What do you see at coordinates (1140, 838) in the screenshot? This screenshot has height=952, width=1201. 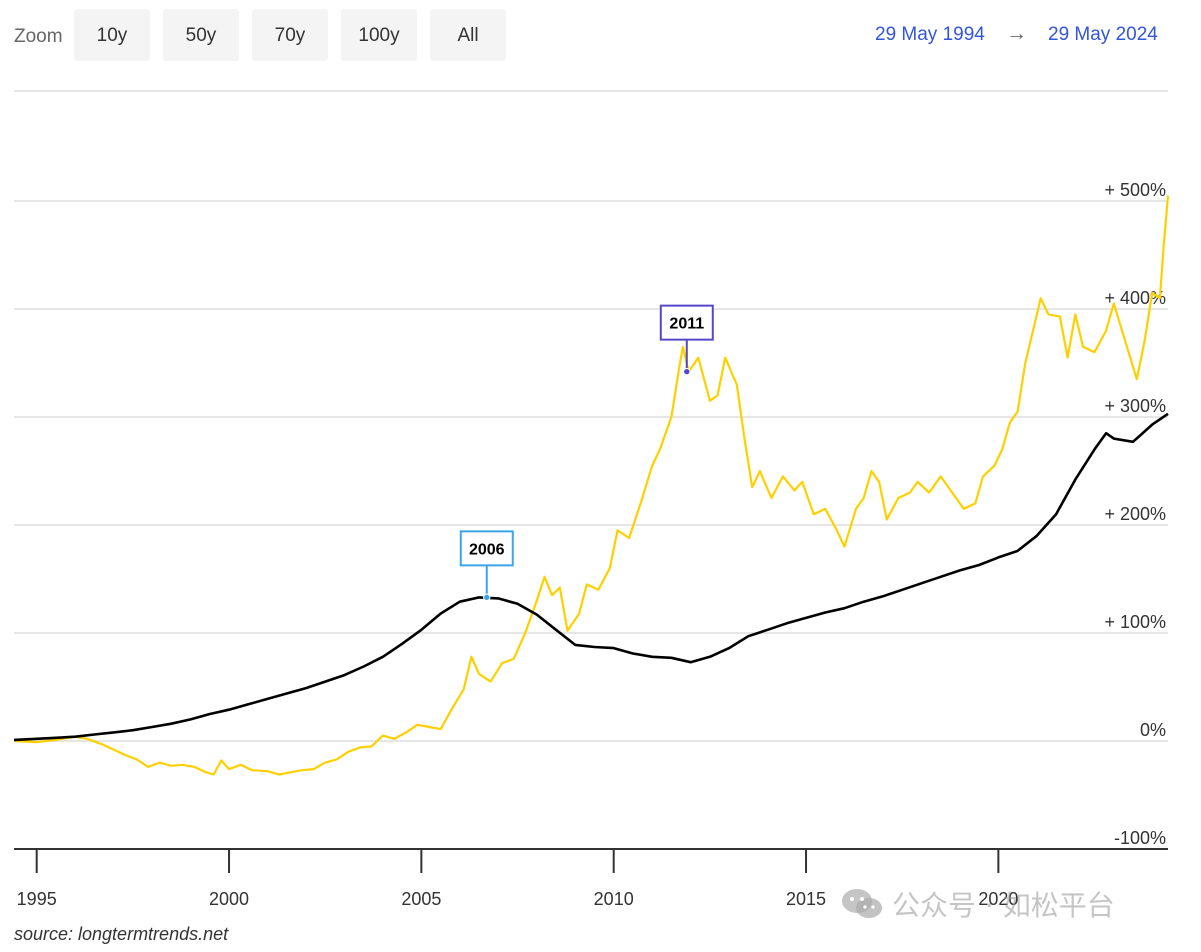 I see `y-tick-label: -100%` at bounding box center [1140, 838].